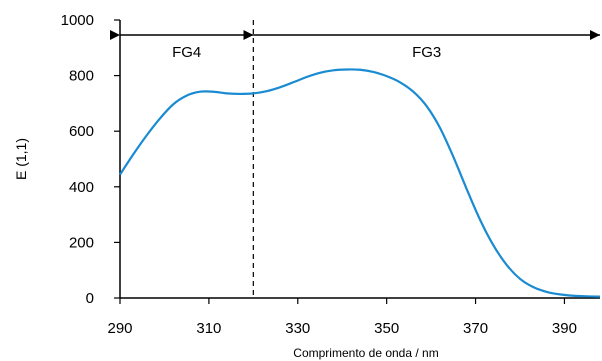 This screenshot has width=602, height=361. I want to click on y-axis-title: E (1,1), so click(21, 159).